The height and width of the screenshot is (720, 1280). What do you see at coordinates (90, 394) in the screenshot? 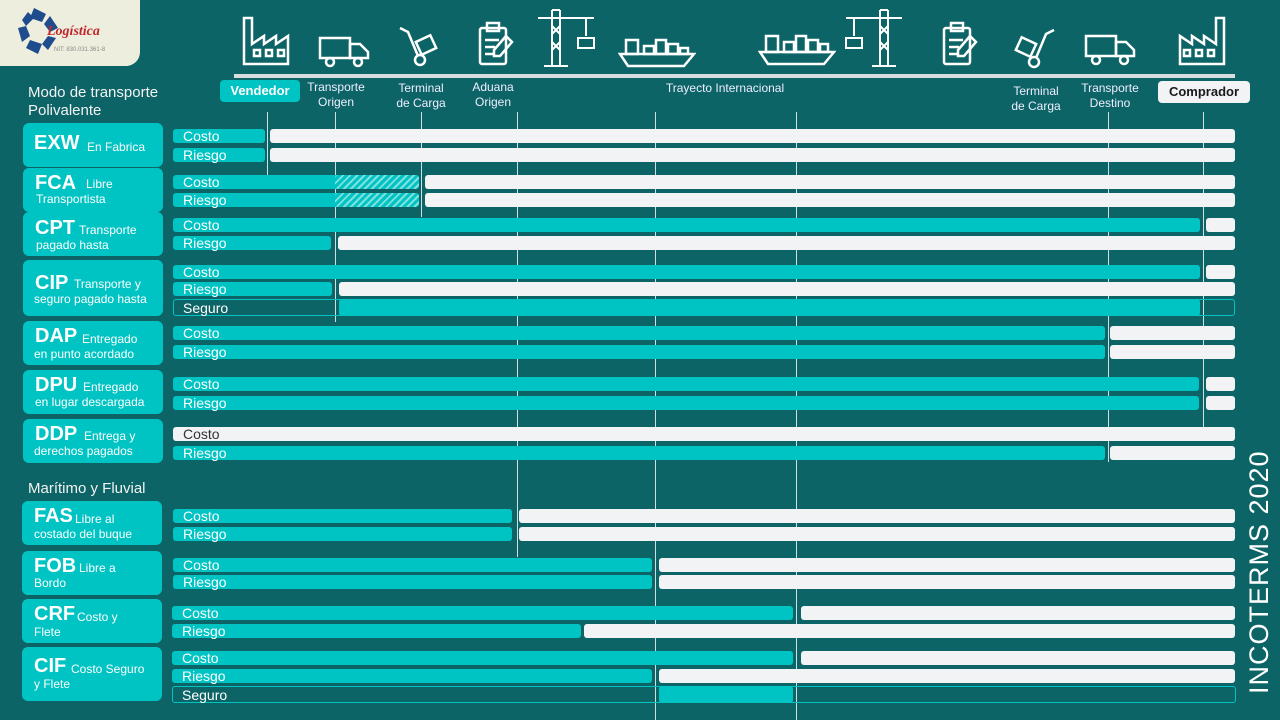
I see `term-desc: Entregado en lugar descargada` at bounding box center [90, 394].